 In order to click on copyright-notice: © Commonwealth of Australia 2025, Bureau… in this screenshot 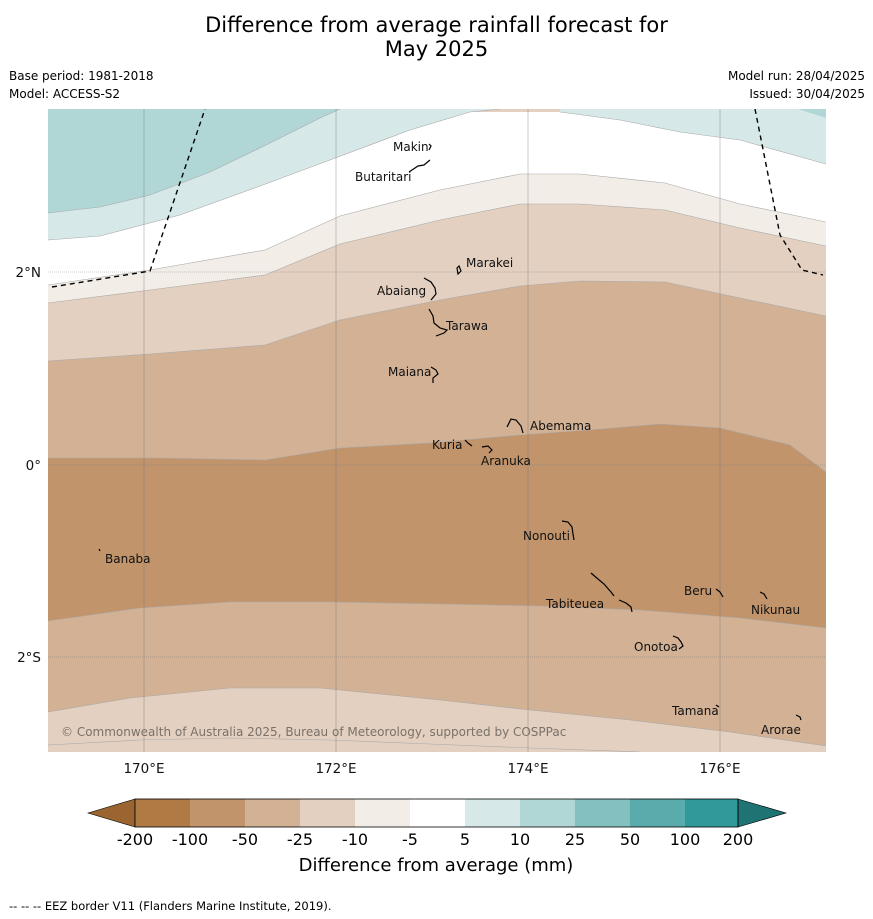, I will do `click(313, 732)`.